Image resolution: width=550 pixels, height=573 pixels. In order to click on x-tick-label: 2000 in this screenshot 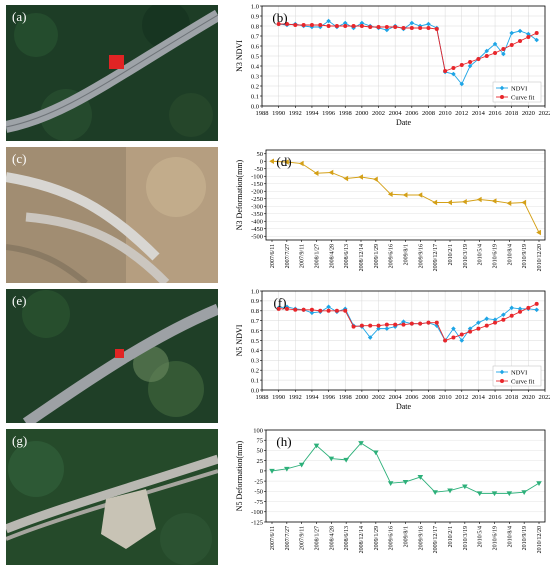, I will do `click(361, 397)`.